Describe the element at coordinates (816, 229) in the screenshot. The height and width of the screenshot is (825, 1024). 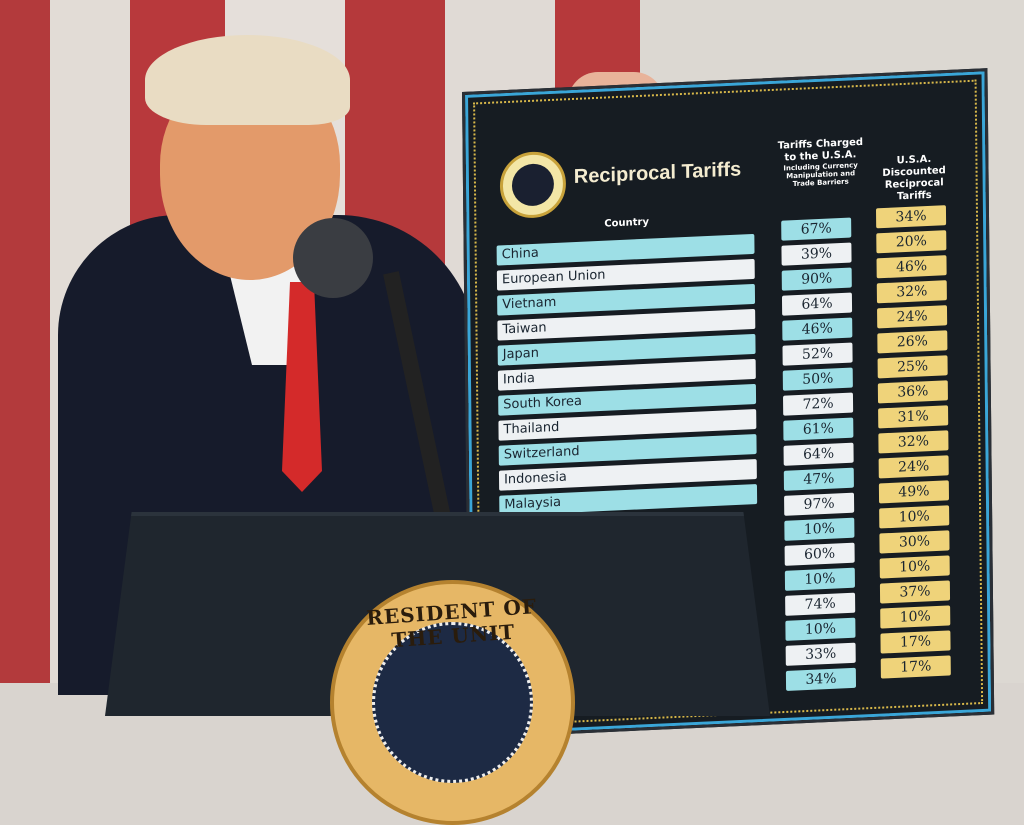
I see `charged-value: 67%` at that location.